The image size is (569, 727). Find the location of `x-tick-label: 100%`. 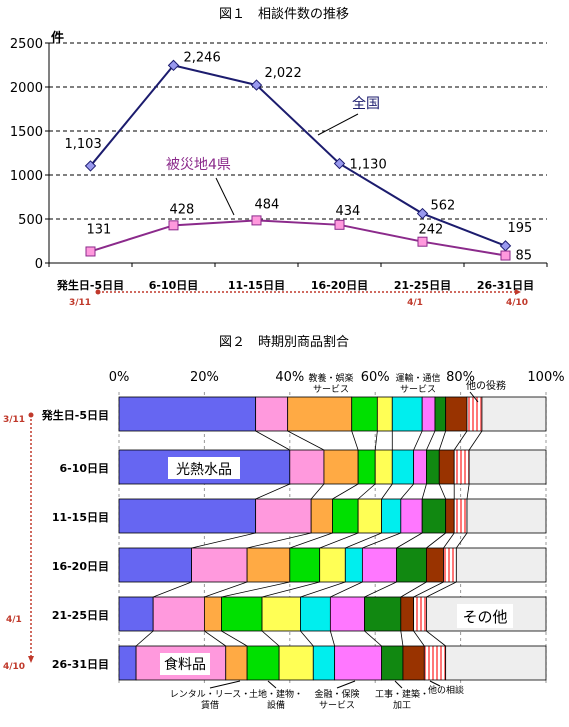

x-tick-label: 100% is located at coordinates (545, 377).